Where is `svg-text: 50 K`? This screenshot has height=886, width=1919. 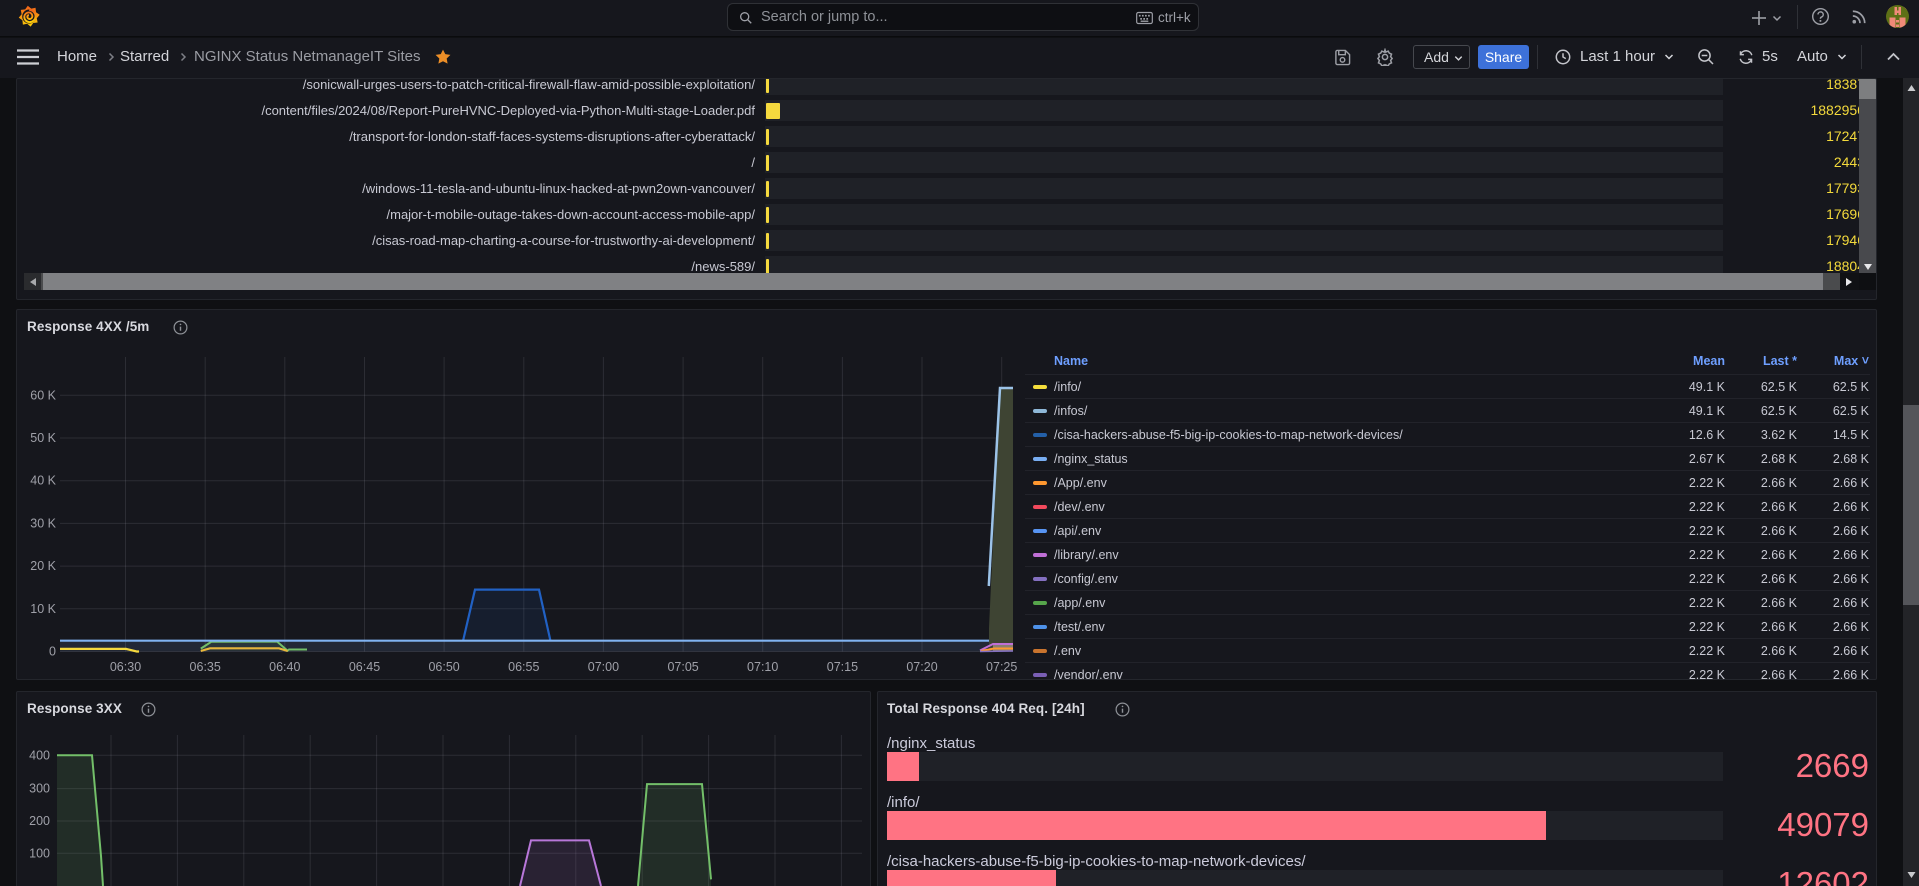 svg-text: 50 K is located at coordinates (43, 438).